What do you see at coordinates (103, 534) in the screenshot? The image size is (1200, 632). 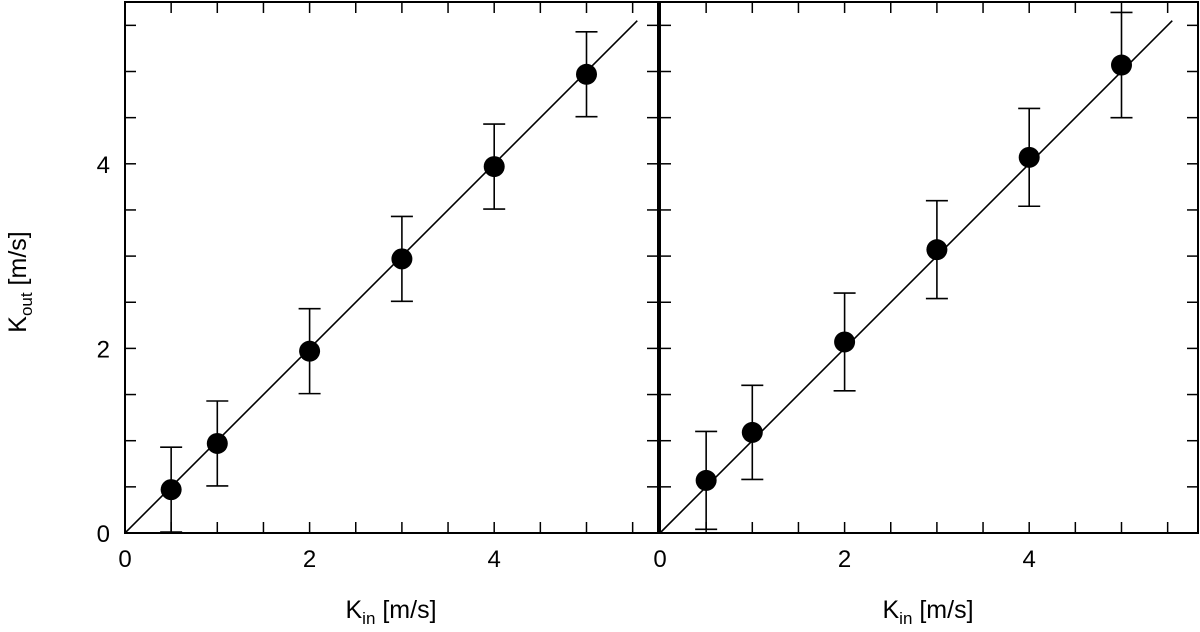 I see `y-tick-label: 0` at bounding box center [103, 534].